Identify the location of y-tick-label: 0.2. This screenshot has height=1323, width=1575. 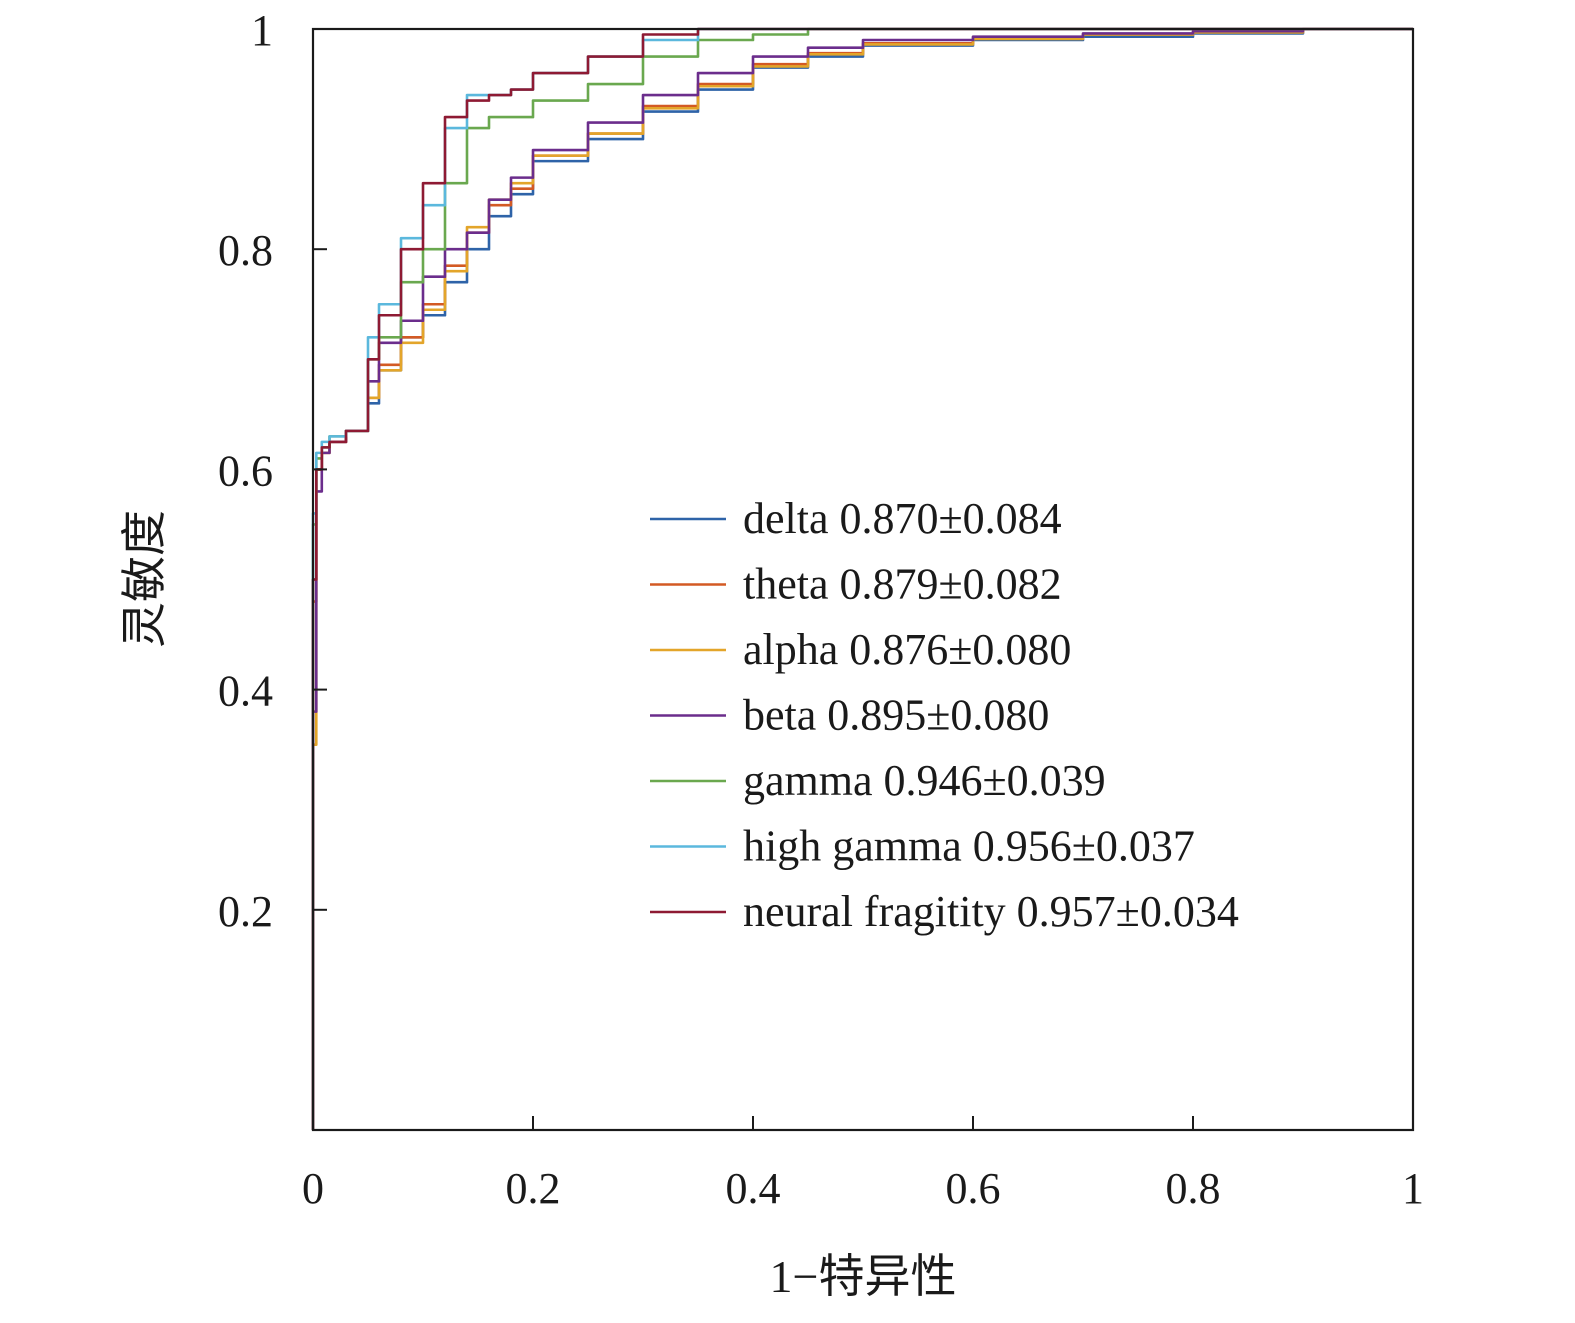
(245, 911).